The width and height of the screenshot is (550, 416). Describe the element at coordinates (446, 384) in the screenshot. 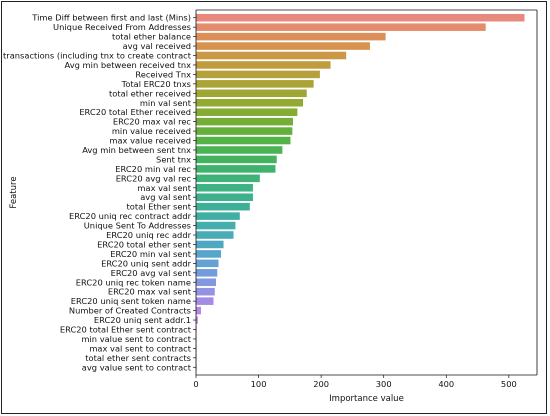

I see `x-tick-label: 400` at that location.